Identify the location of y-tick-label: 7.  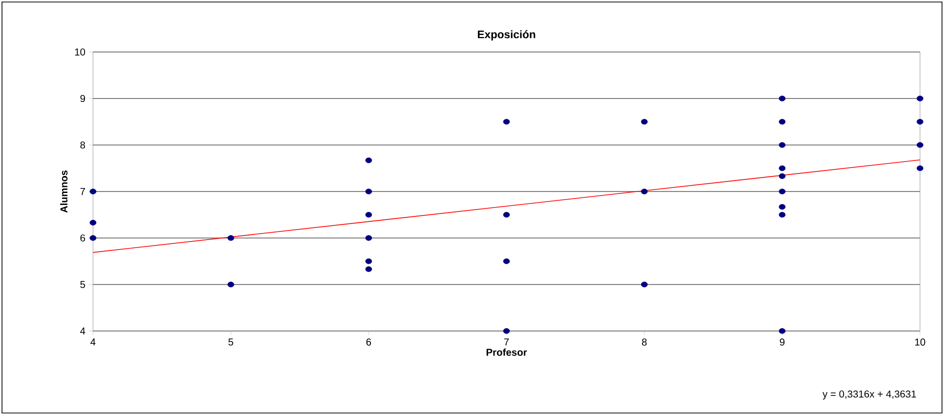
(82, 191).